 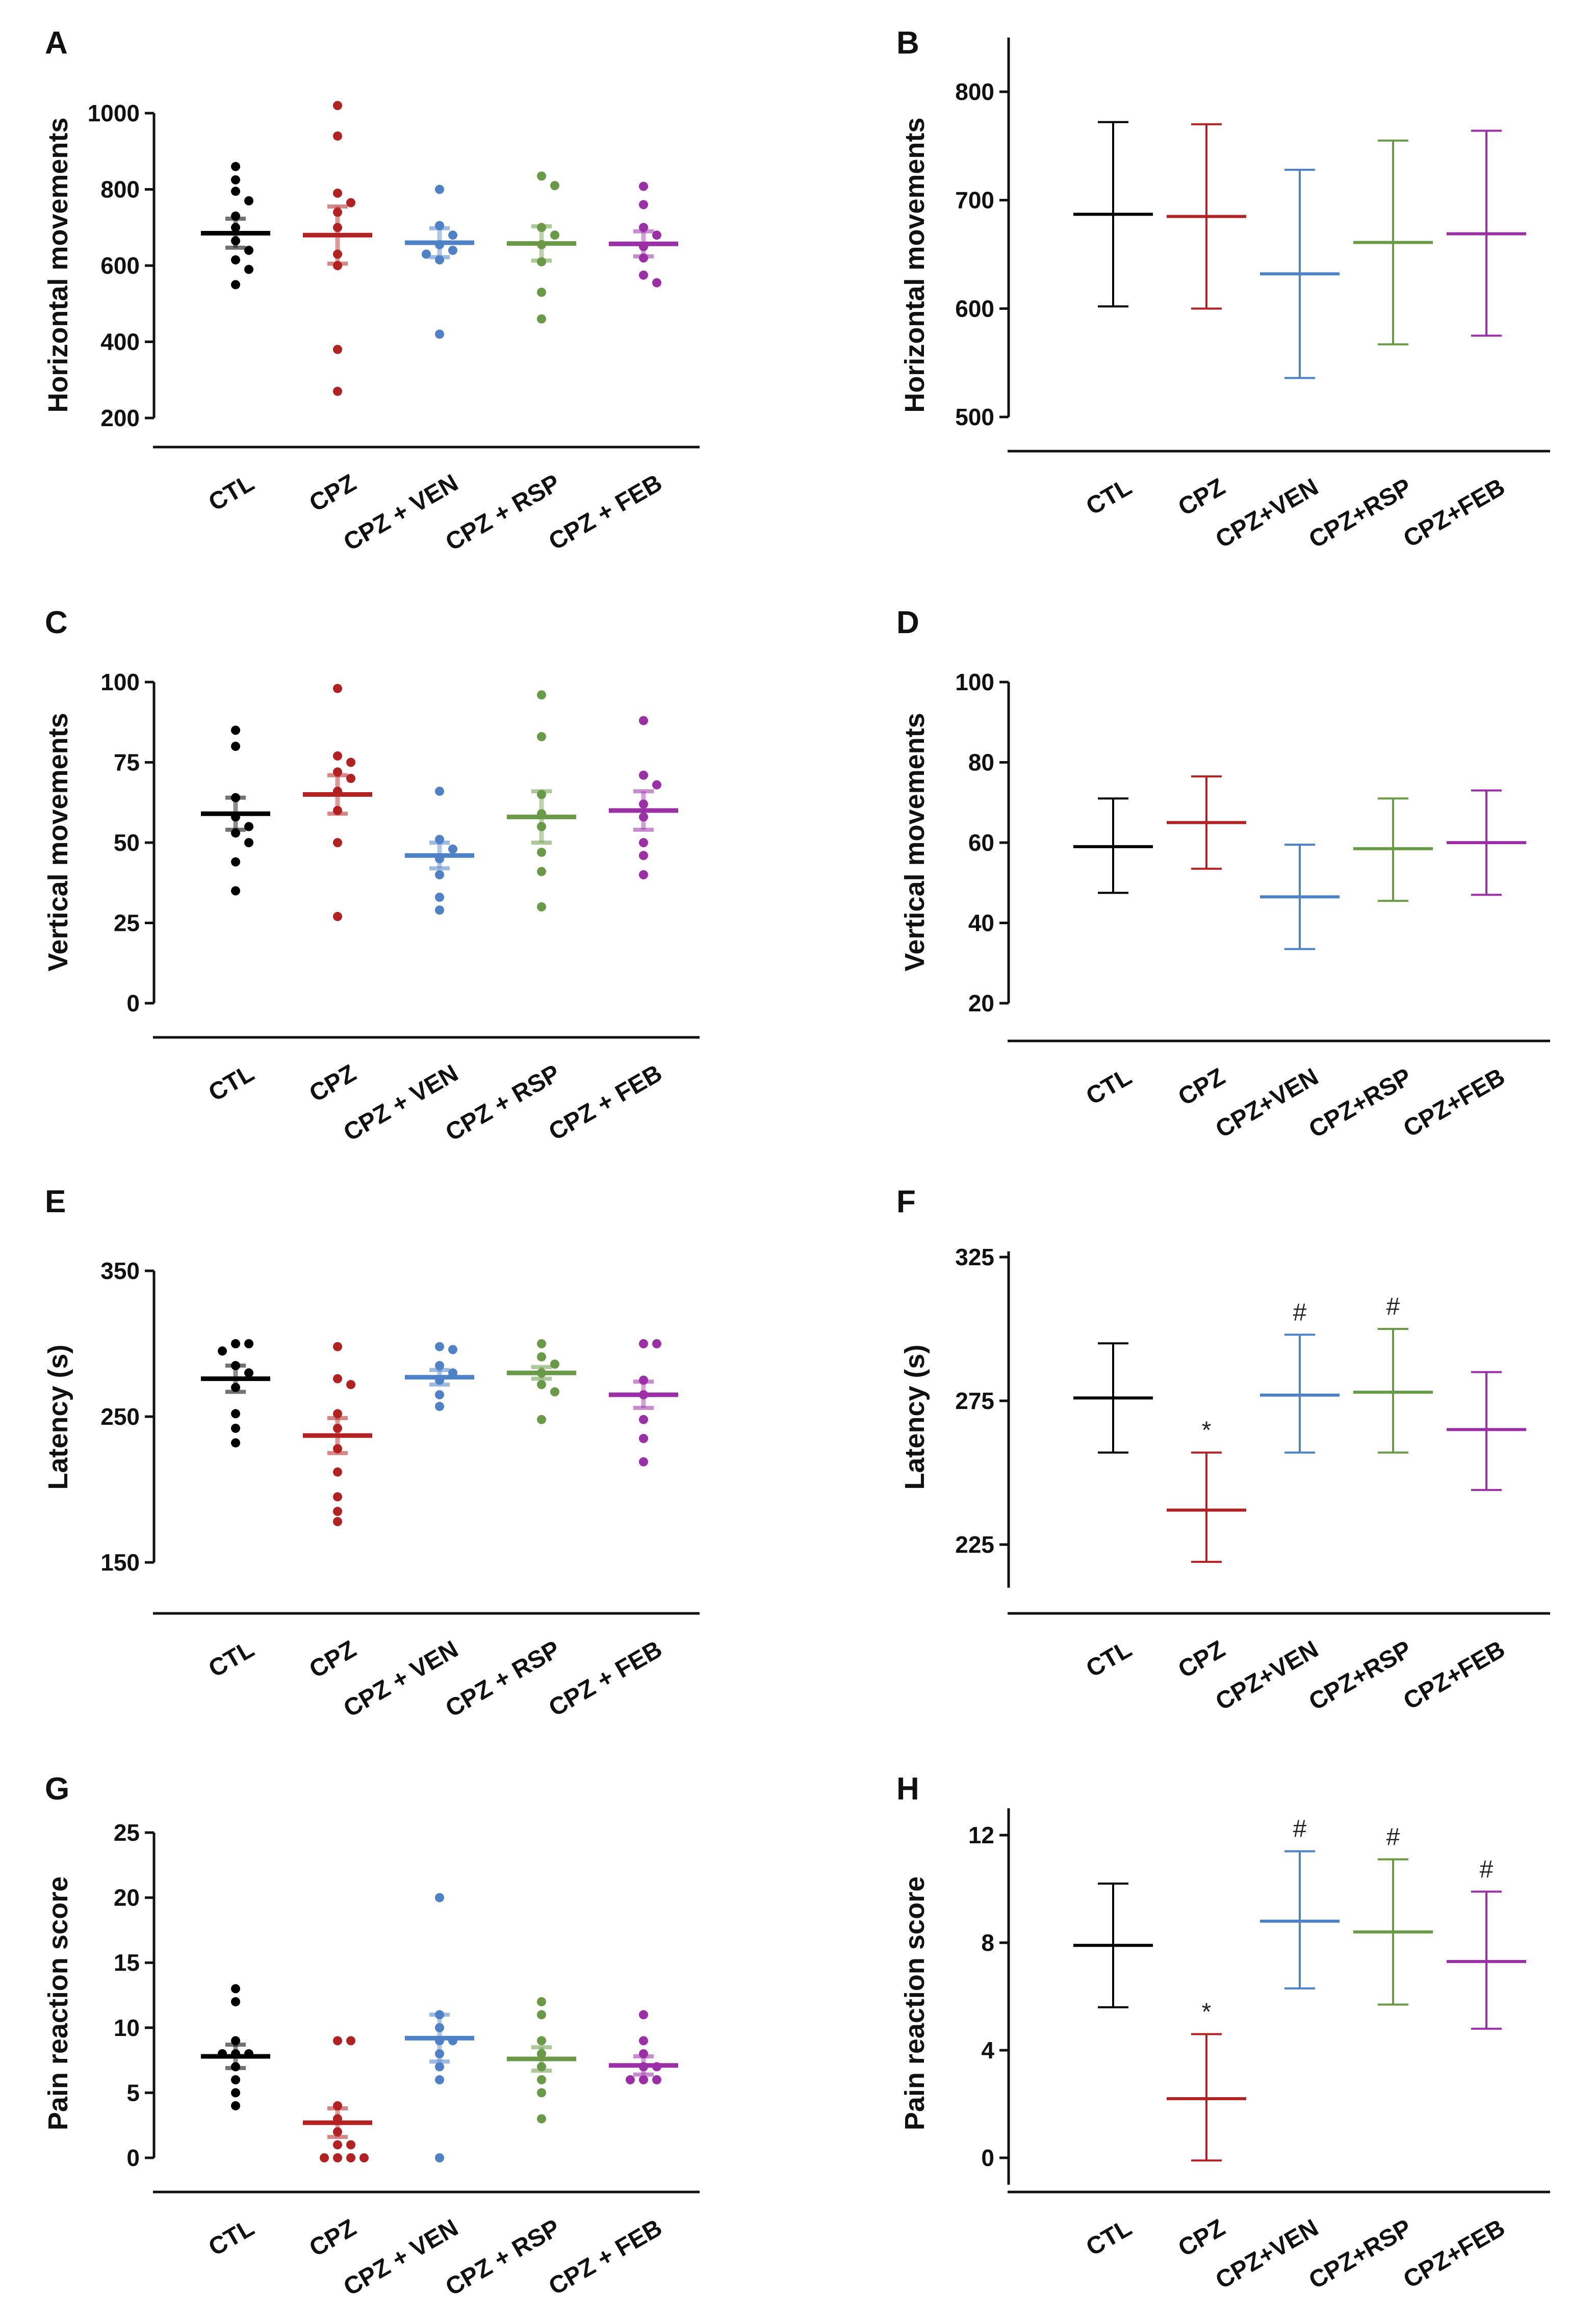 I want to click on y-tick-label: 700, so click(x=975, y=201).